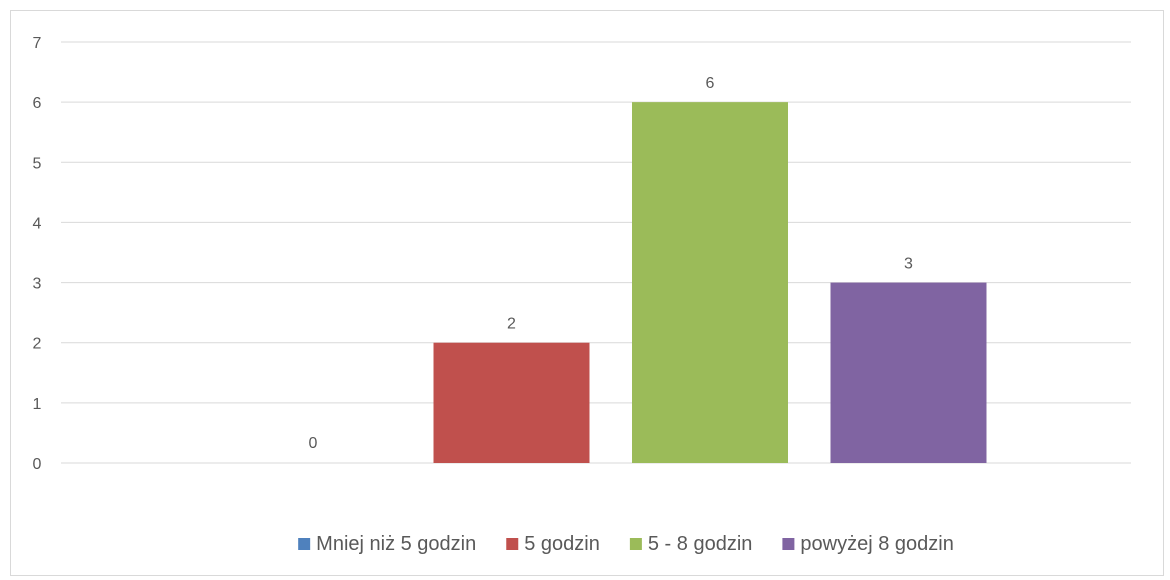  What do you see at coordinates (37, 344) in the screenshot?
I see `y-tick-label: 2` at bounding box center [37, 344].